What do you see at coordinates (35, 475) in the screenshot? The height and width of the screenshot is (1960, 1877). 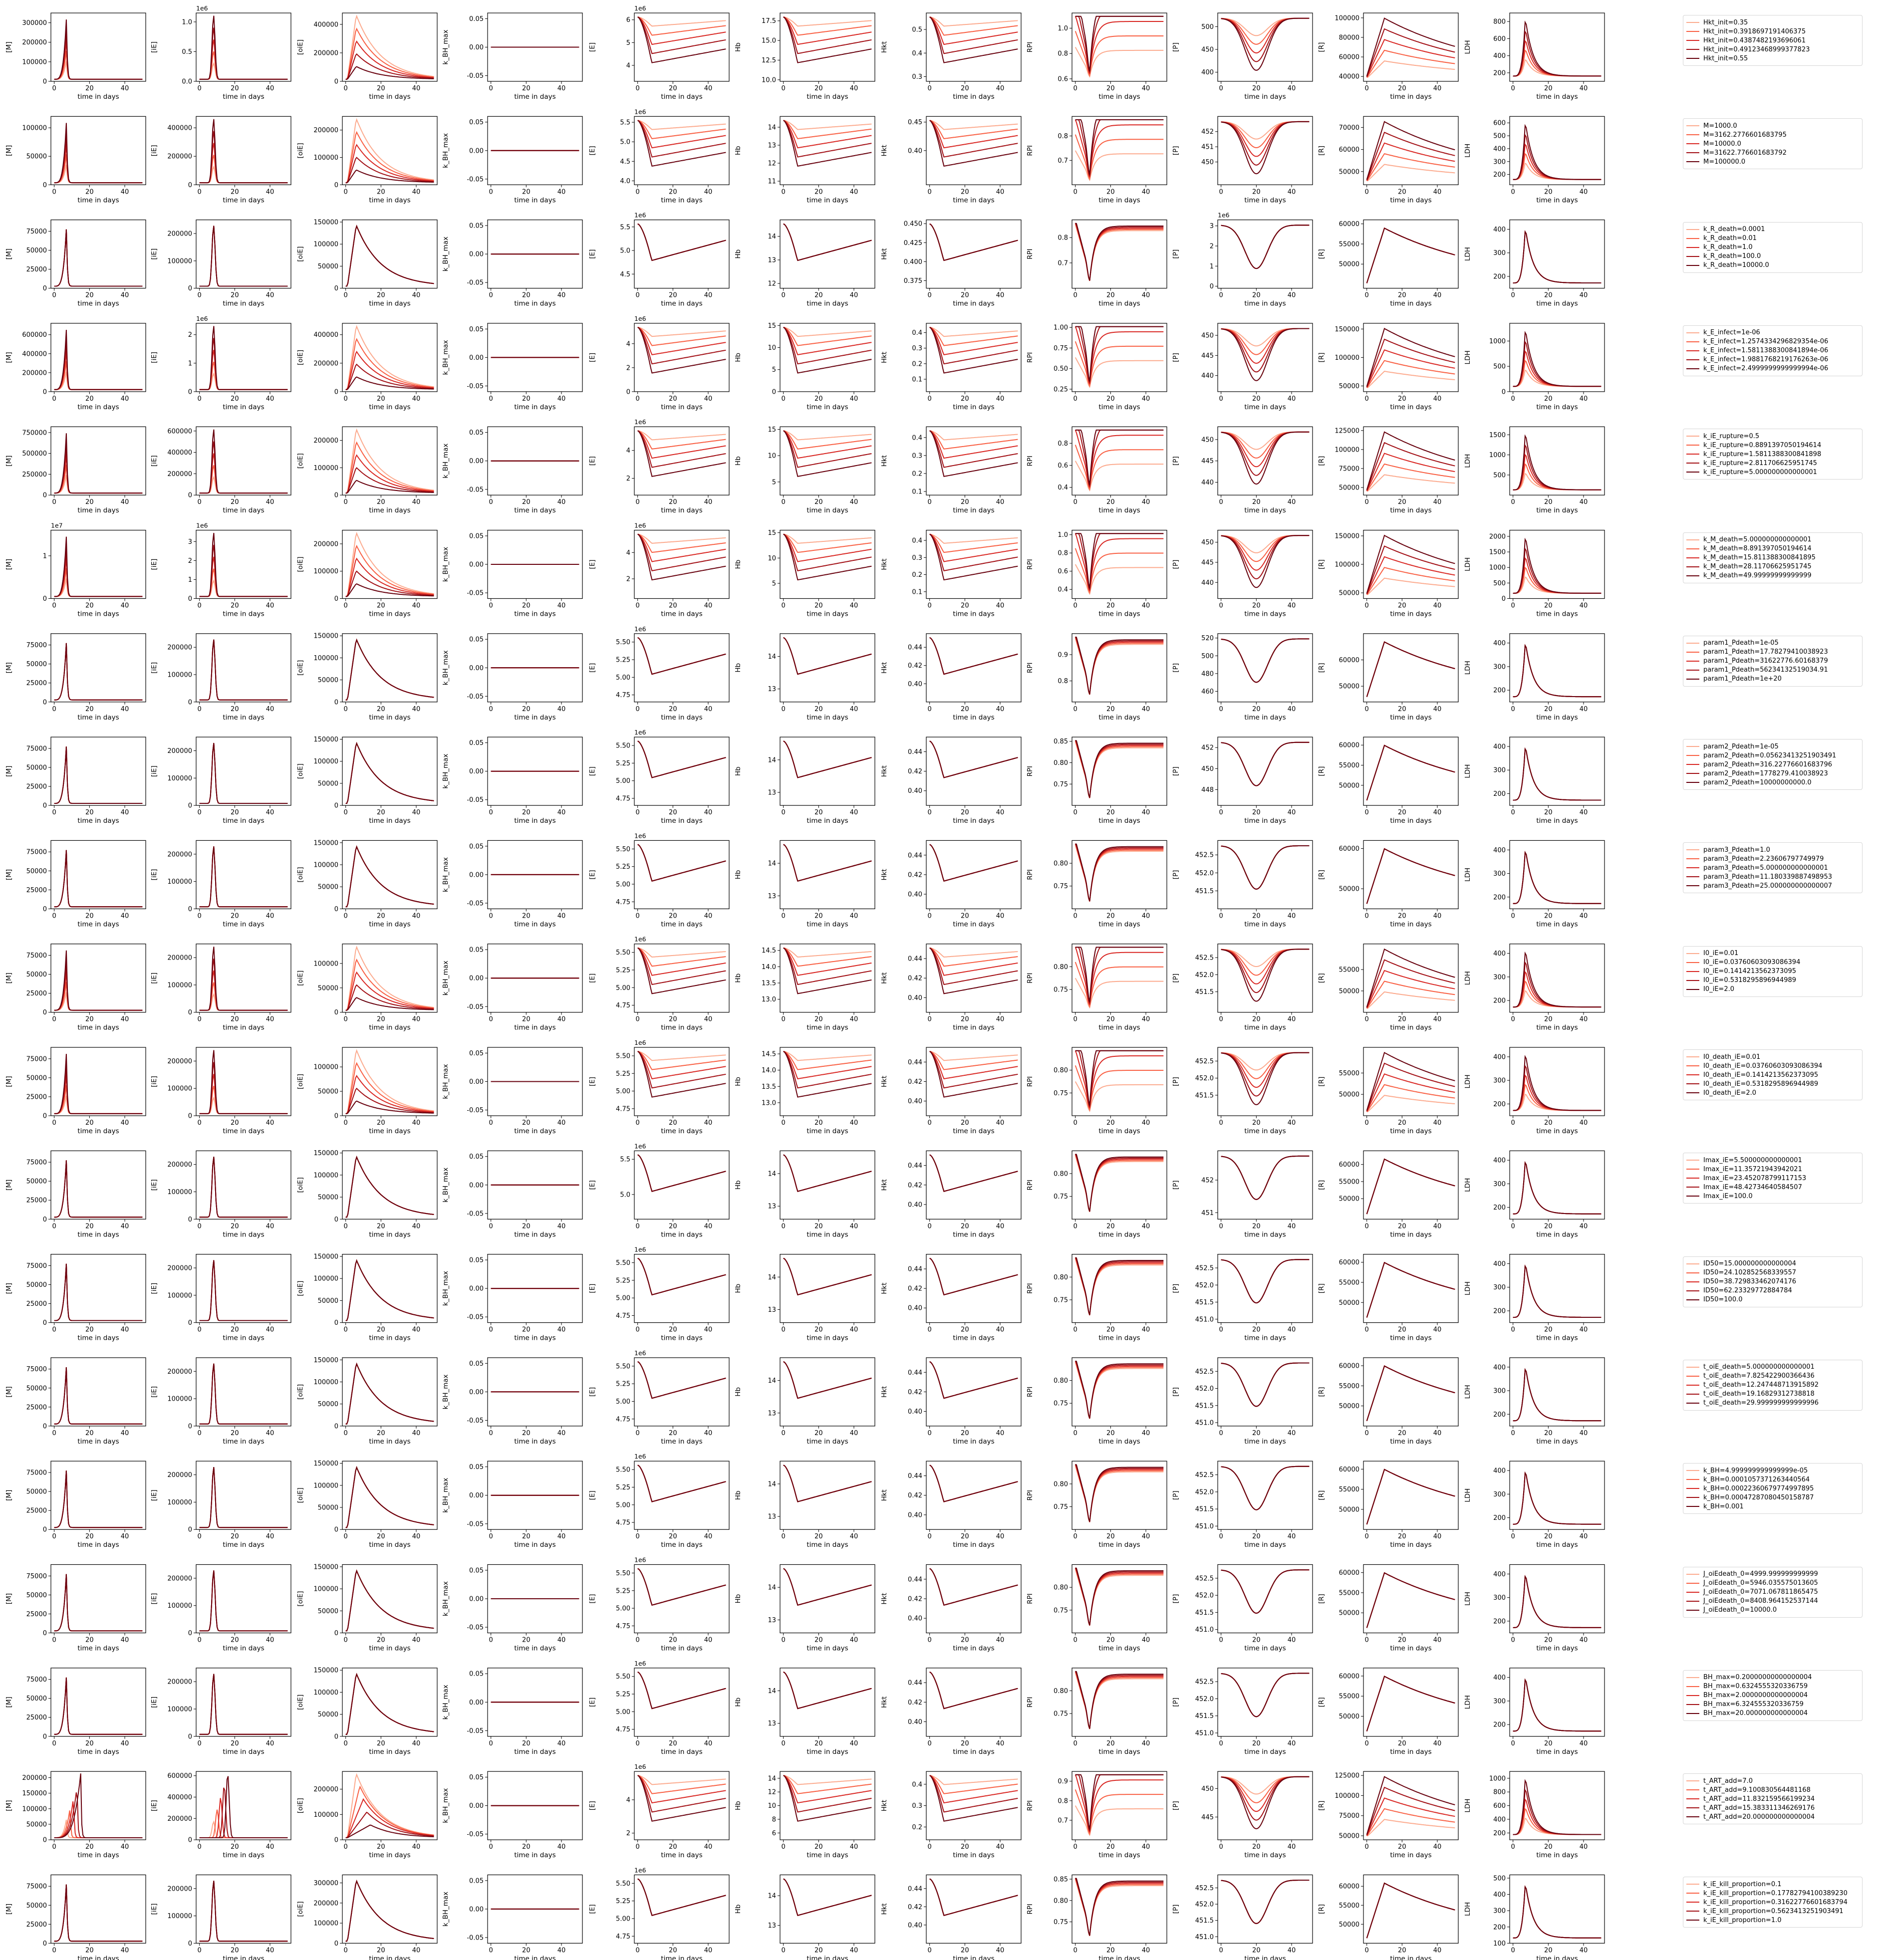 I see `y-tick-label: 250000` at bounding box center [35, 475].